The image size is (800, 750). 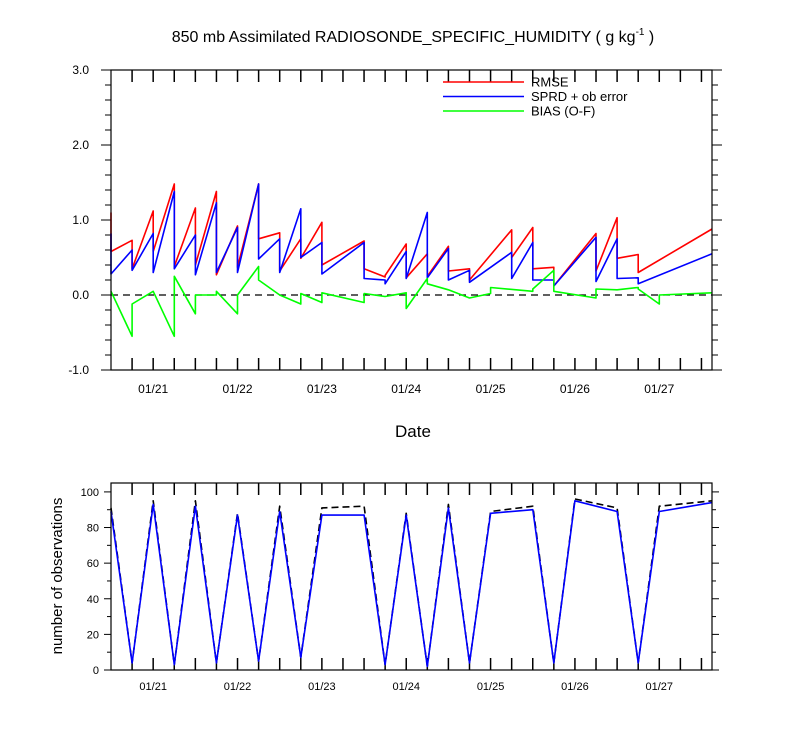 I want to click on series-line-bias-o-f, so click(x=411, y=301).